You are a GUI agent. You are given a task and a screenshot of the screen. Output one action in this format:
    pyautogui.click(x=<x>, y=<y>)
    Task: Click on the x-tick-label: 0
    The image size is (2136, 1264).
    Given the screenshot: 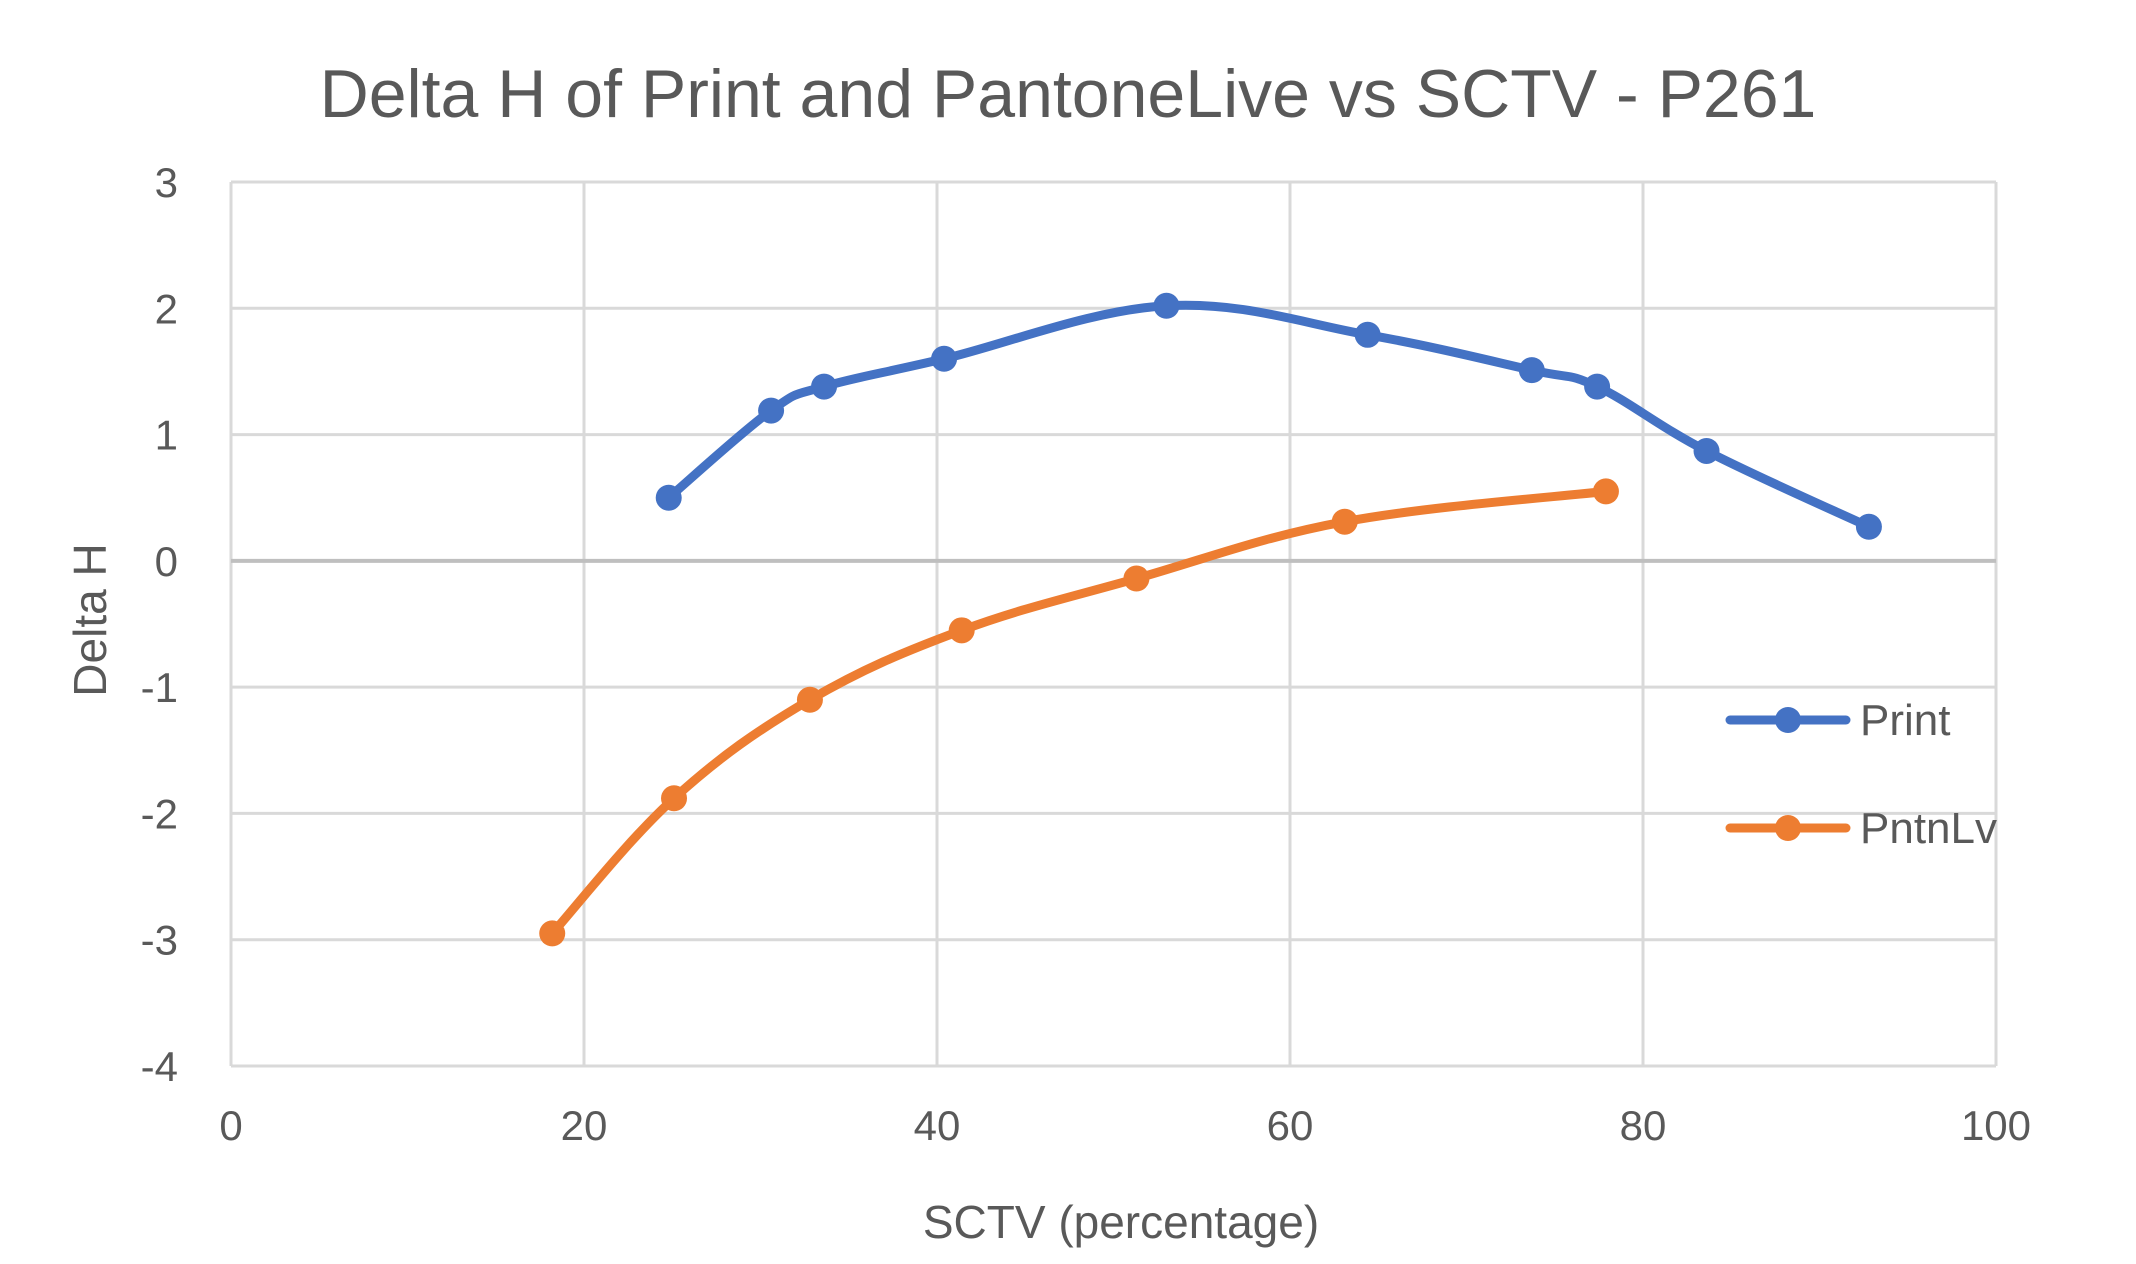 What is the action you would take?
    pyautogui.click(x=230, y=1125)
    